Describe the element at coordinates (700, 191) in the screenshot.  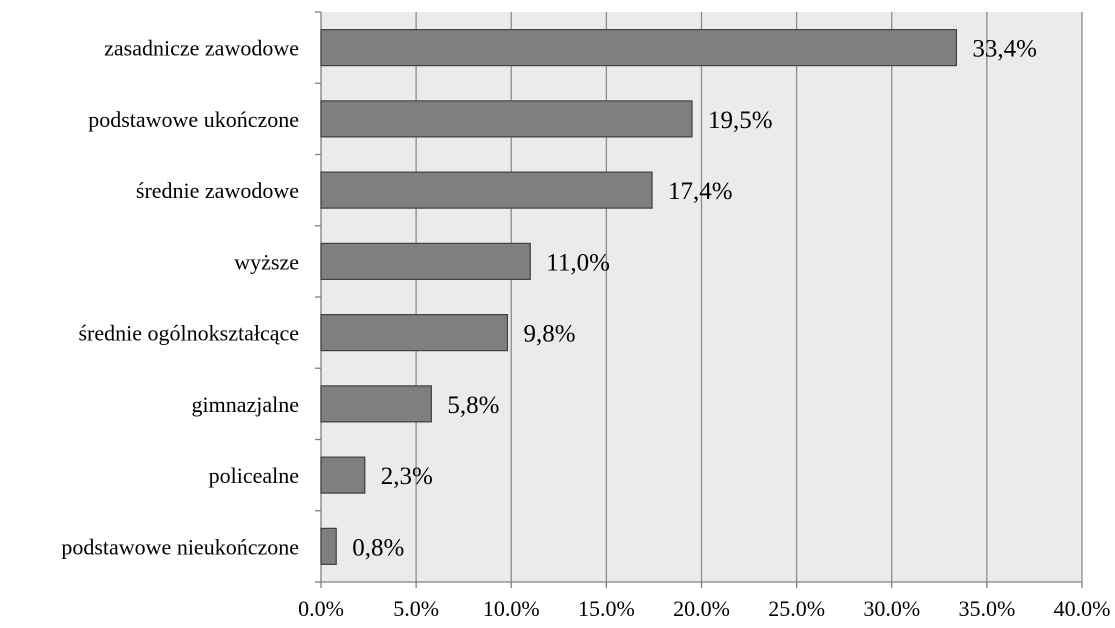
I see `data-label: 17,4%` at that location.